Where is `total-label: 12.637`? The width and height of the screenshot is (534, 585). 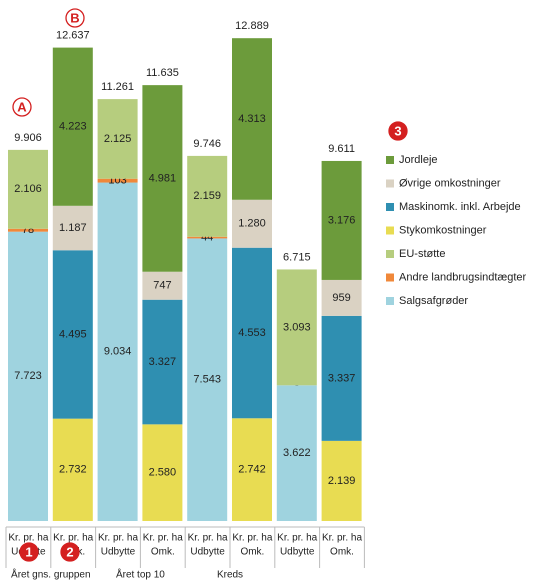
total-label: 12.637 is located at coordinates (73, 36).